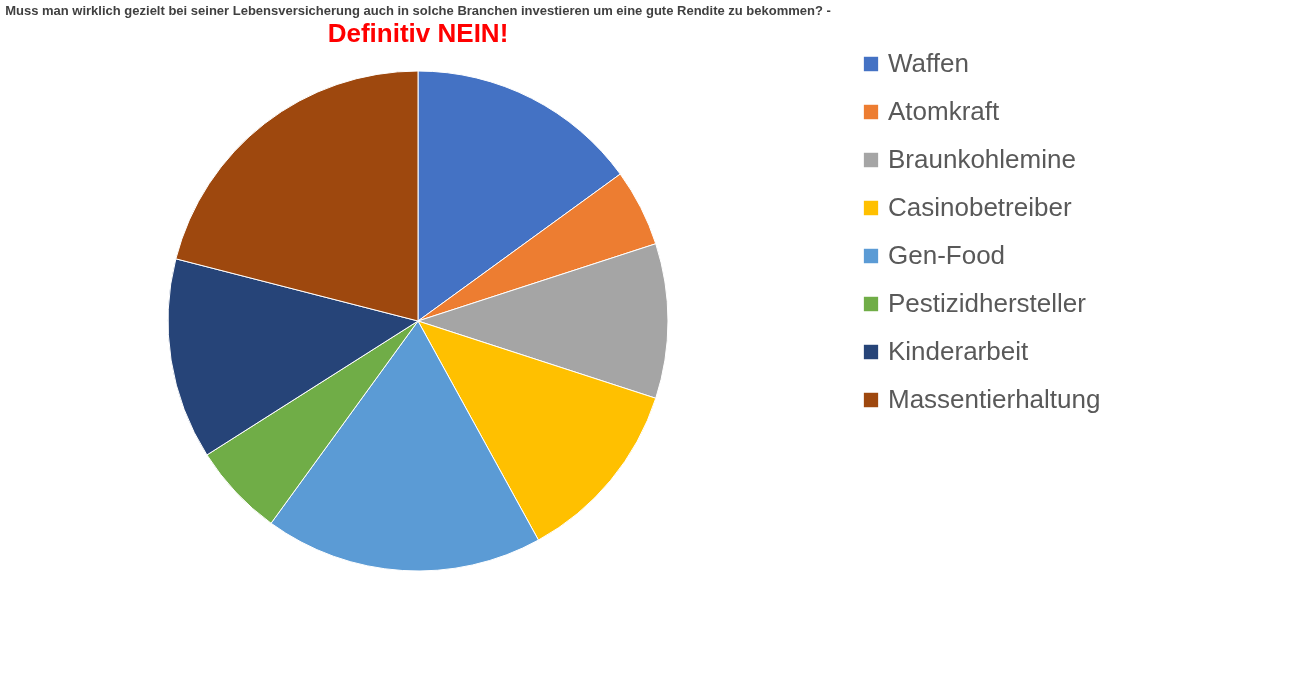 The height and width of the screenshot is (685, 1295). What do you see at coordinates (987, 303) in the screenshot?
I see `legend-label: Pestizidhersteller` at bounding box center [987, 303].